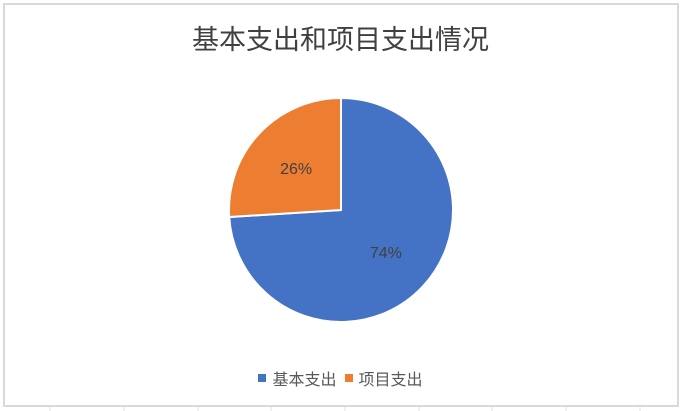  I want to click on legend: 基本支出 项目支出, so click(340, 378).